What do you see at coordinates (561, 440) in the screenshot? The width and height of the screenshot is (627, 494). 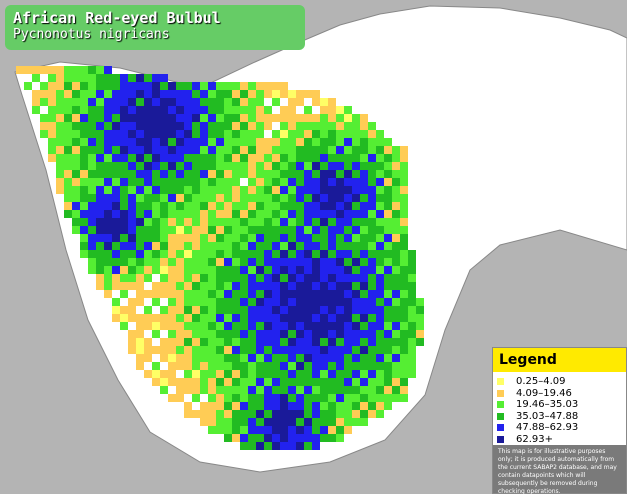 I see `legend-item: 62.93+` at bounding box center [561, 440].